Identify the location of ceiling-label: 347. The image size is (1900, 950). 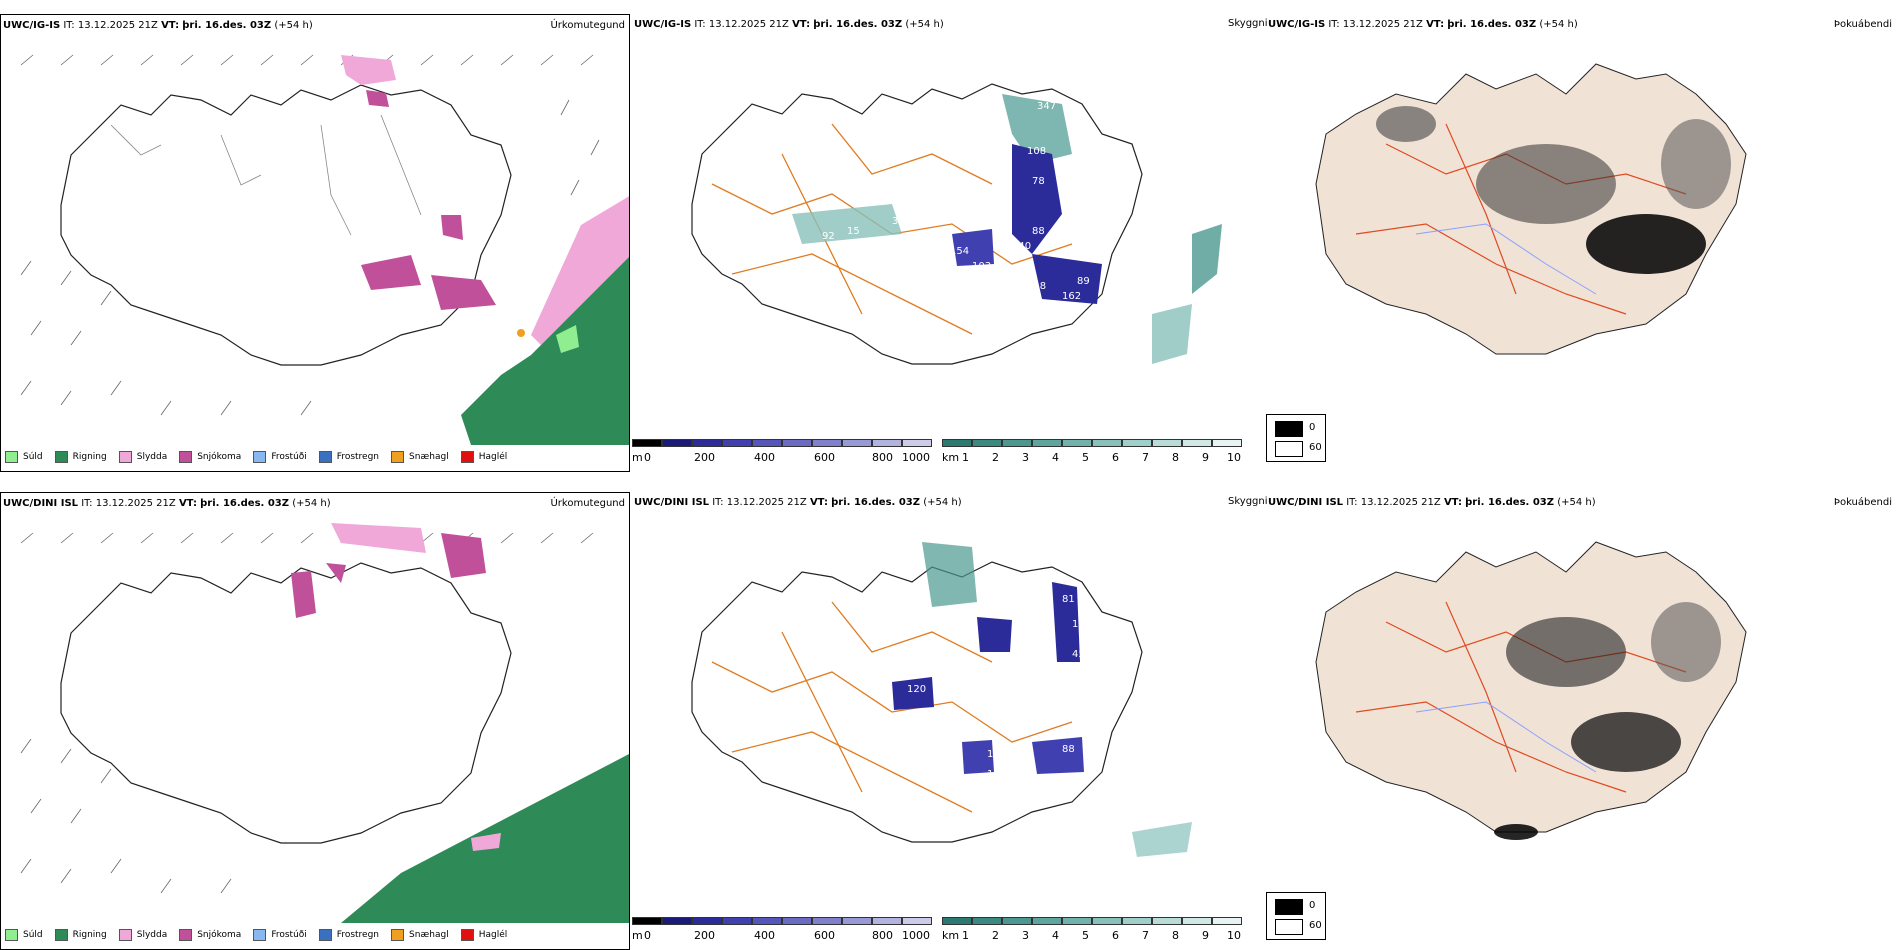
(1046, 106).